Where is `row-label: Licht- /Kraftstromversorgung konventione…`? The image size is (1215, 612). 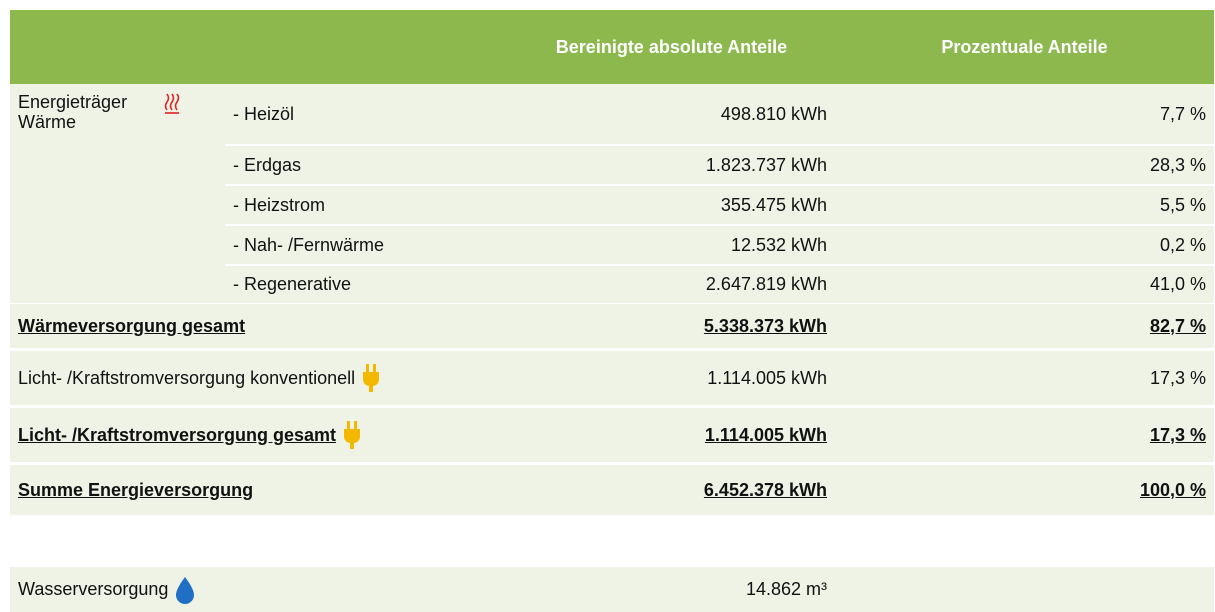
row-label: Licht- /Kraftstromversorgung konventione… is located at coordinates (259, 378).